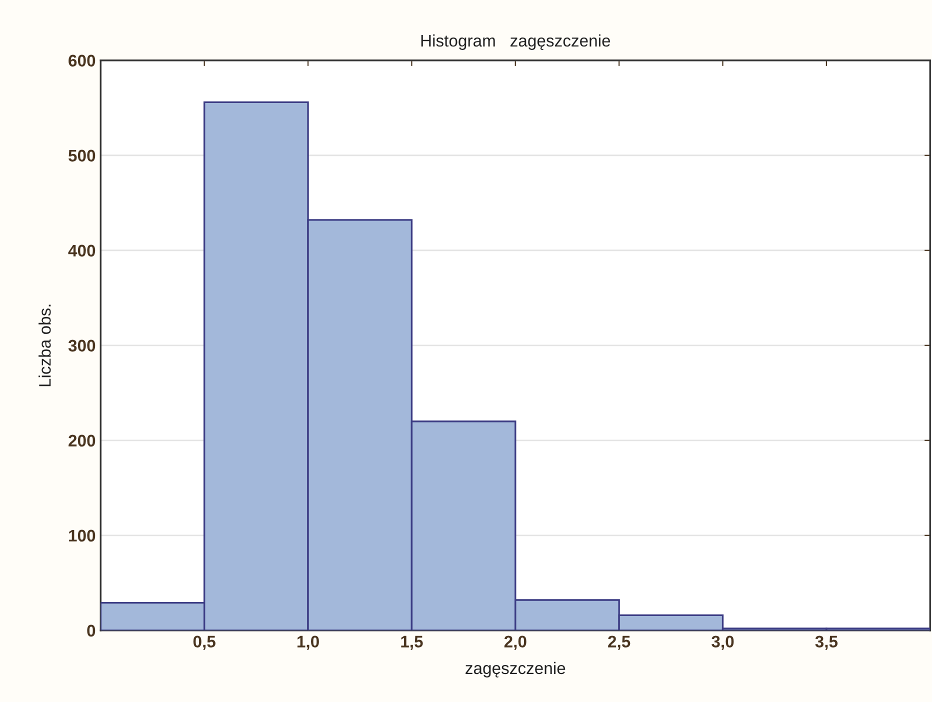 The width and height of the screenshot is (932, 702). Describe the element at coordinates (82, 250) in the screenshot. I see `y-tick-label: 400` at that location.